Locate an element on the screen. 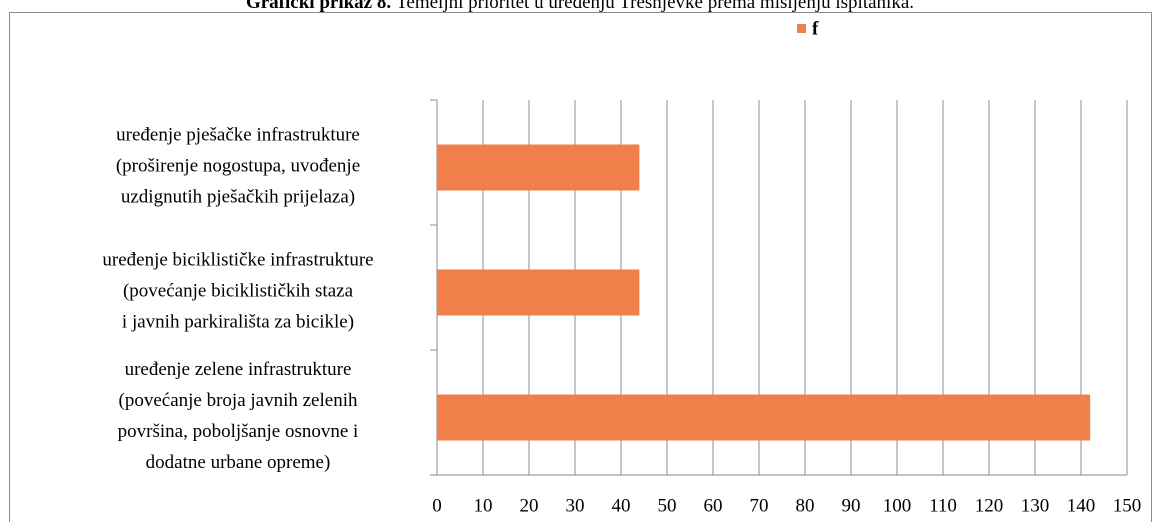  x-tick-label: 130 is located at coordinates (1035, 505).